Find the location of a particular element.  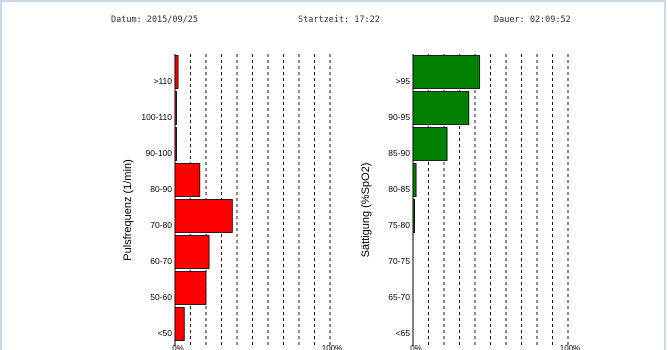

pulse-category-label: 90-100 is located at coordinates (159, 153).